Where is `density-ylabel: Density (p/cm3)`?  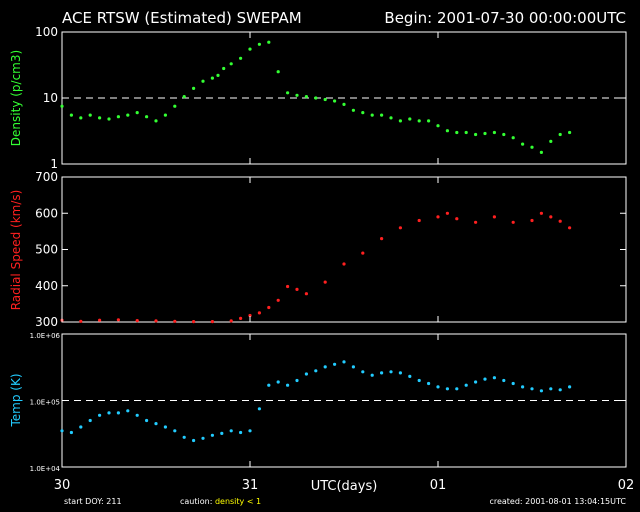 density-ylabel: Density (p/cm3) is located at coordinates (16, 98).